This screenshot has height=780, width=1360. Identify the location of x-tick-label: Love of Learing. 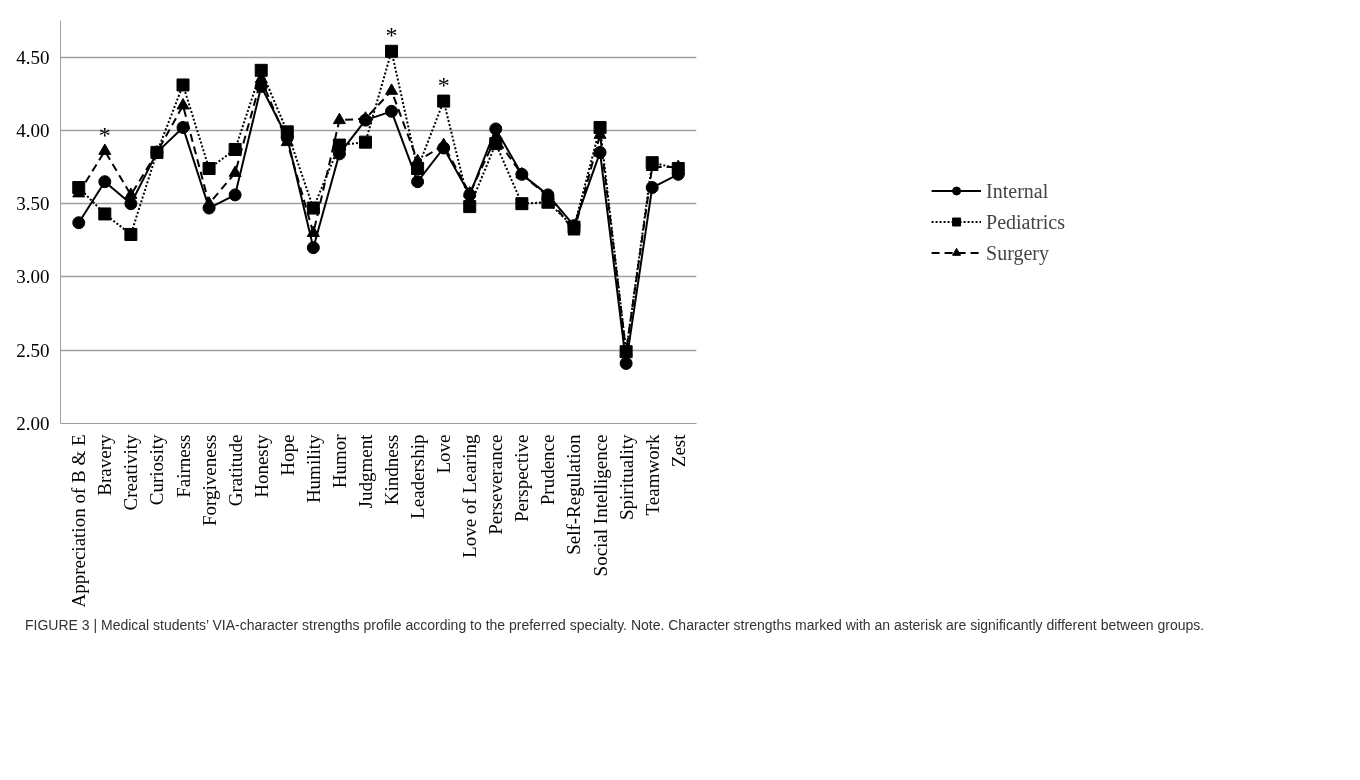
(470, 496).